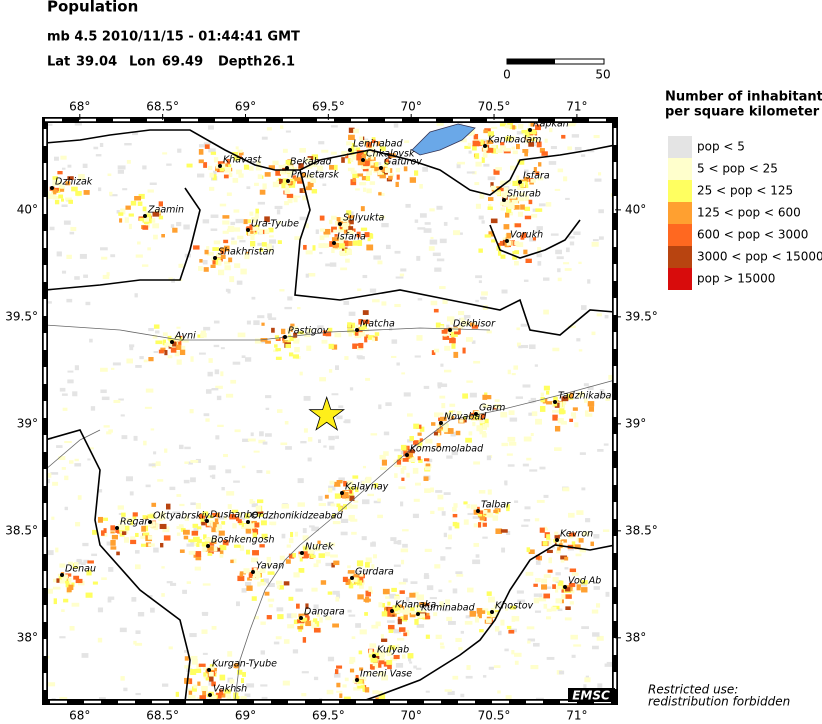  Describe the element at coordinates (319, 547) in the screenshot. I see `city-label: Nurek` at that location.